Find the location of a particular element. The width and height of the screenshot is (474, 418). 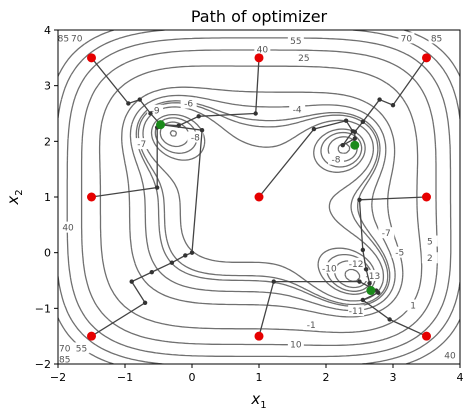

contour-label: -10 is located at coordinates (329, 269).